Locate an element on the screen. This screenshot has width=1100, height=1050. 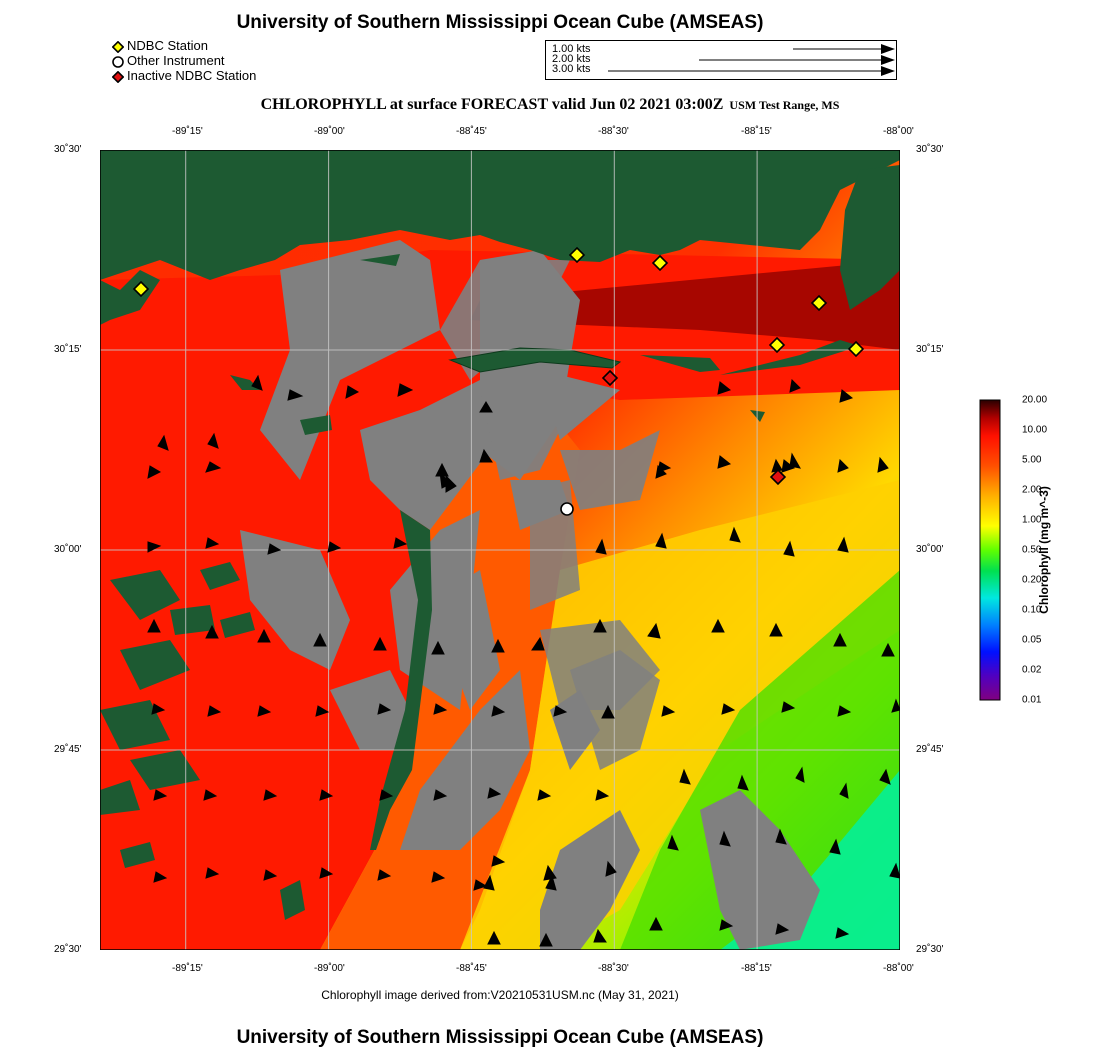
lat-tick-right-1: 30˚30' is located at coordinates (930, 149).